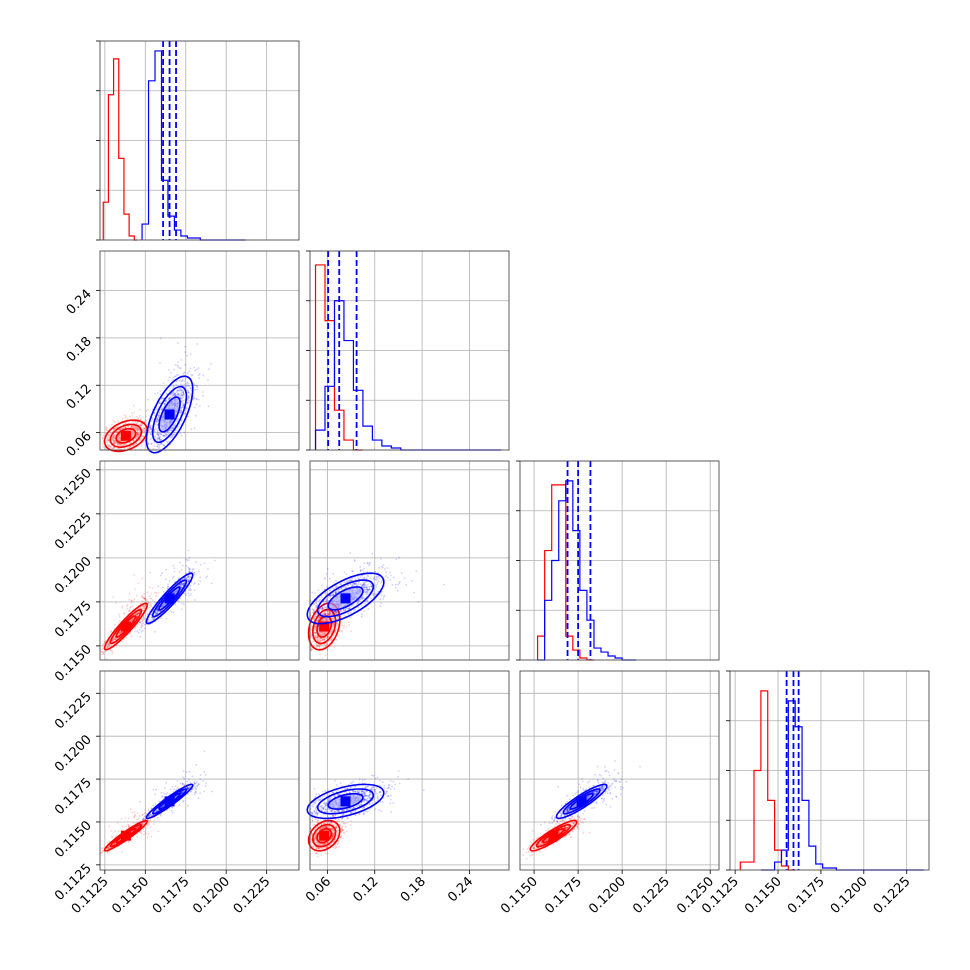 Image resolution: width=970 pixels, height=970 pixels. What do you see at coordinates (193, 145) in the screenshot?
I see `histogram-blue` at bounding box center [193, 145].